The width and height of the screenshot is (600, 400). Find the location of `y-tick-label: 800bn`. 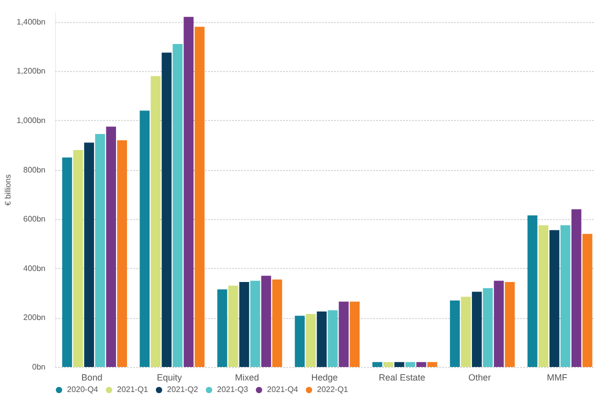

y-tick-label: 800bn is located at coordinates (34, 169).